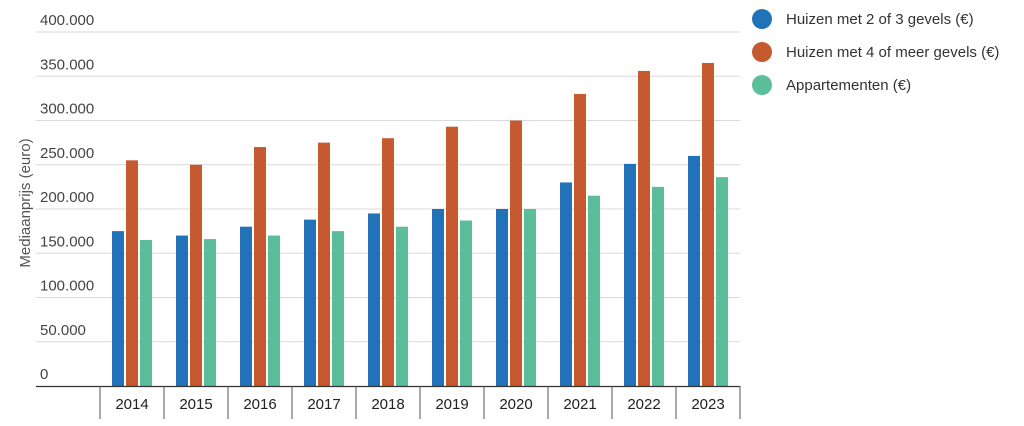 This screenshot has height=426, width=1024. What do you see at coordinates (67, 241) in the screenshot?
I see `y-tick-label: 150.000` at bounding box center [67, 241].